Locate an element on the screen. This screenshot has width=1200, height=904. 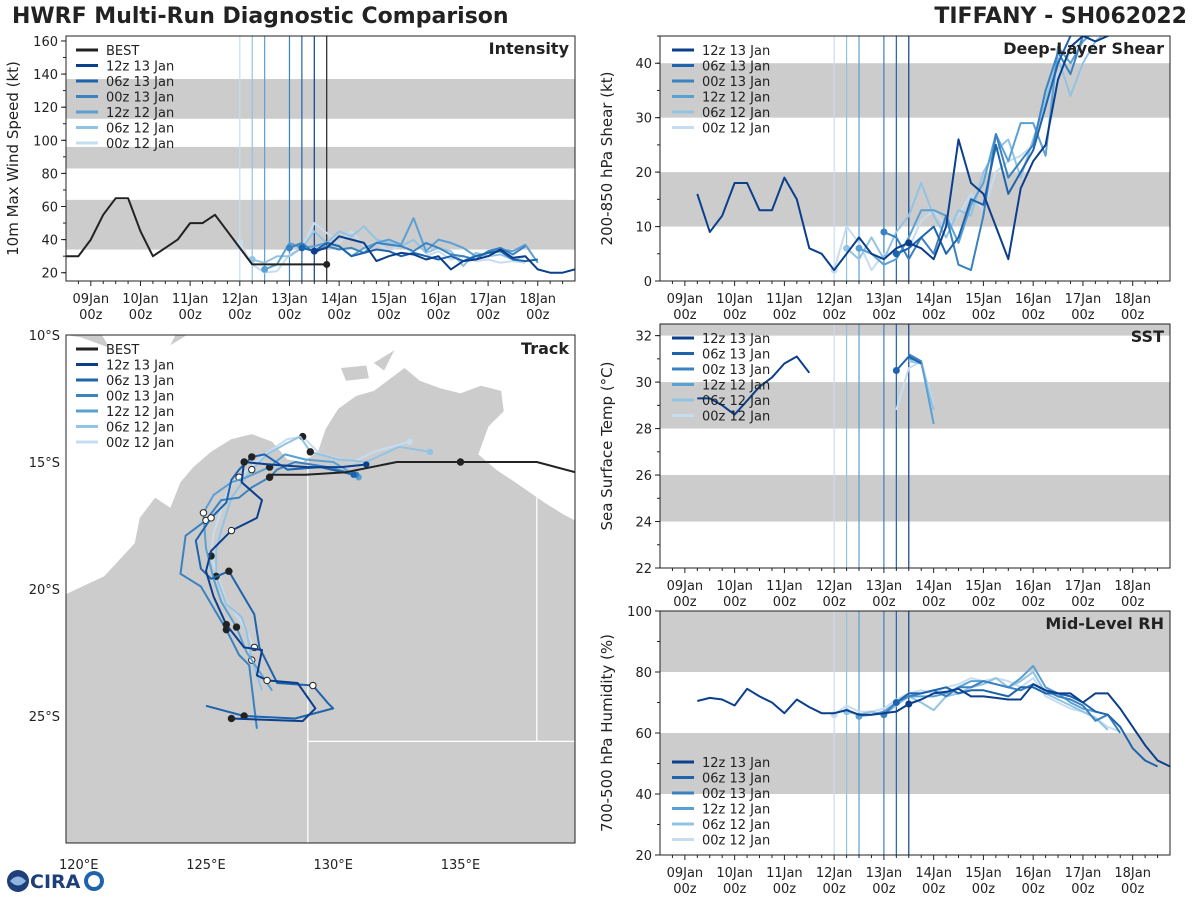
rh-series-group is located at coordinates (933, 716).